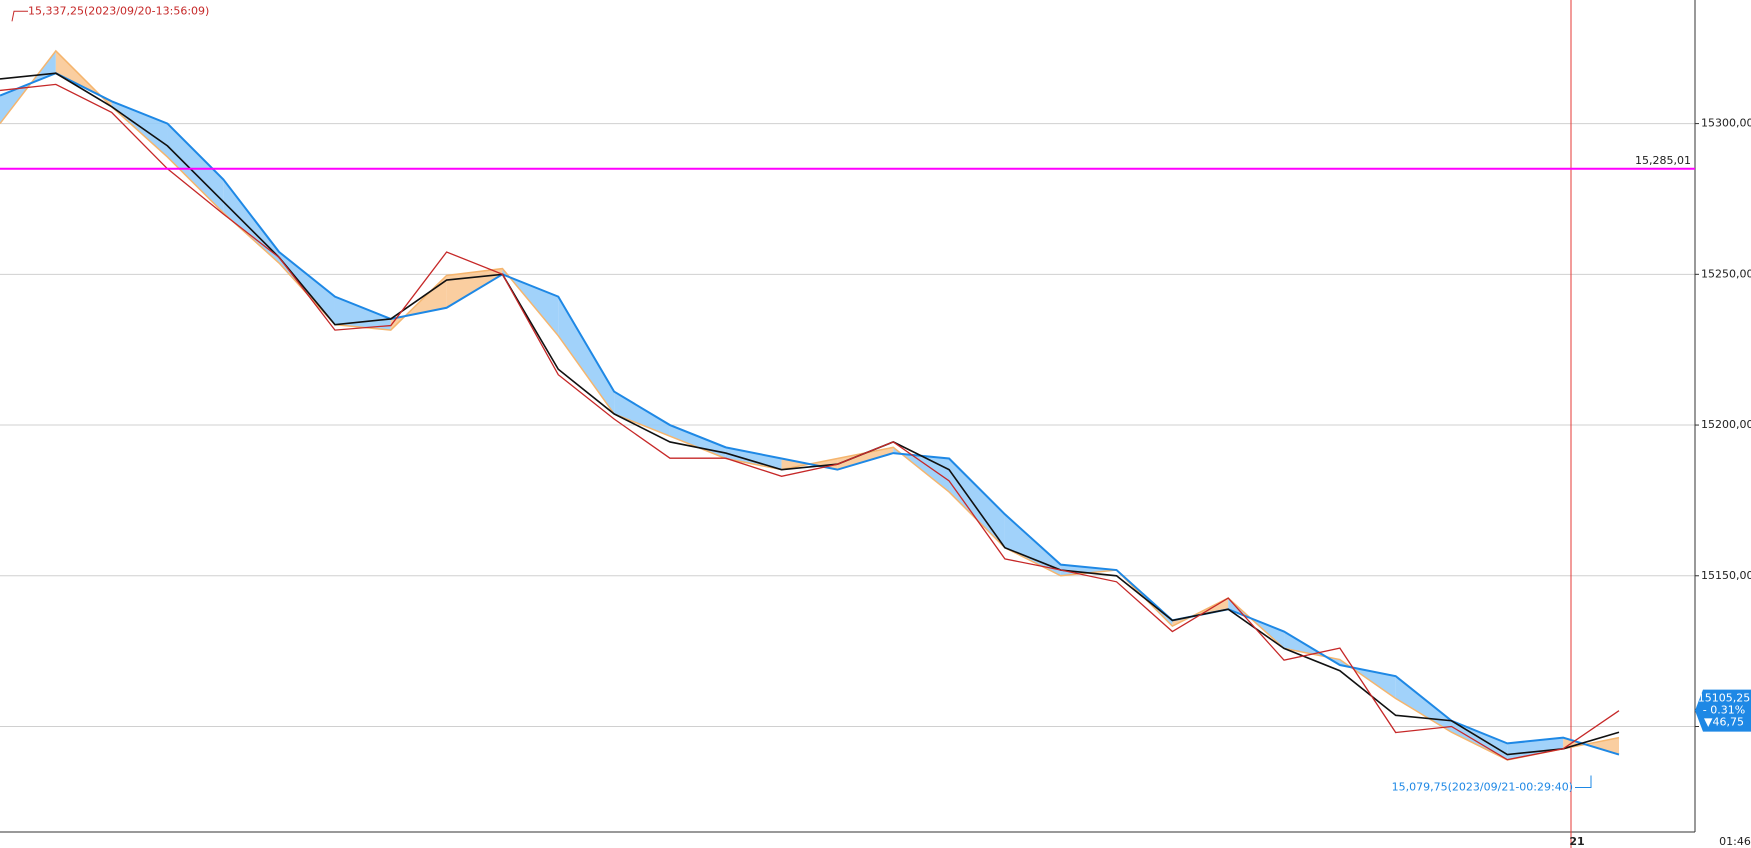 Image resolution: width=1751 pixels, height=848 pixels. I want to click on y-tick-label: 15300,00, so click(1726, 123).